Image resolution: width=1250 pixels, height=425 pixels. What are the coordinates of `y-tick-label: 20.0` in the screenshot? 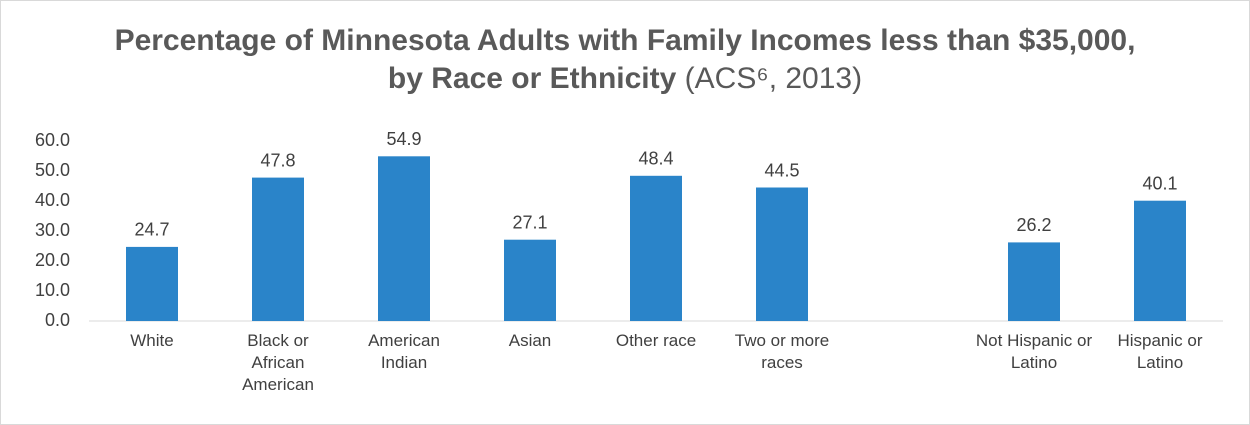 It's located at (52, 260).